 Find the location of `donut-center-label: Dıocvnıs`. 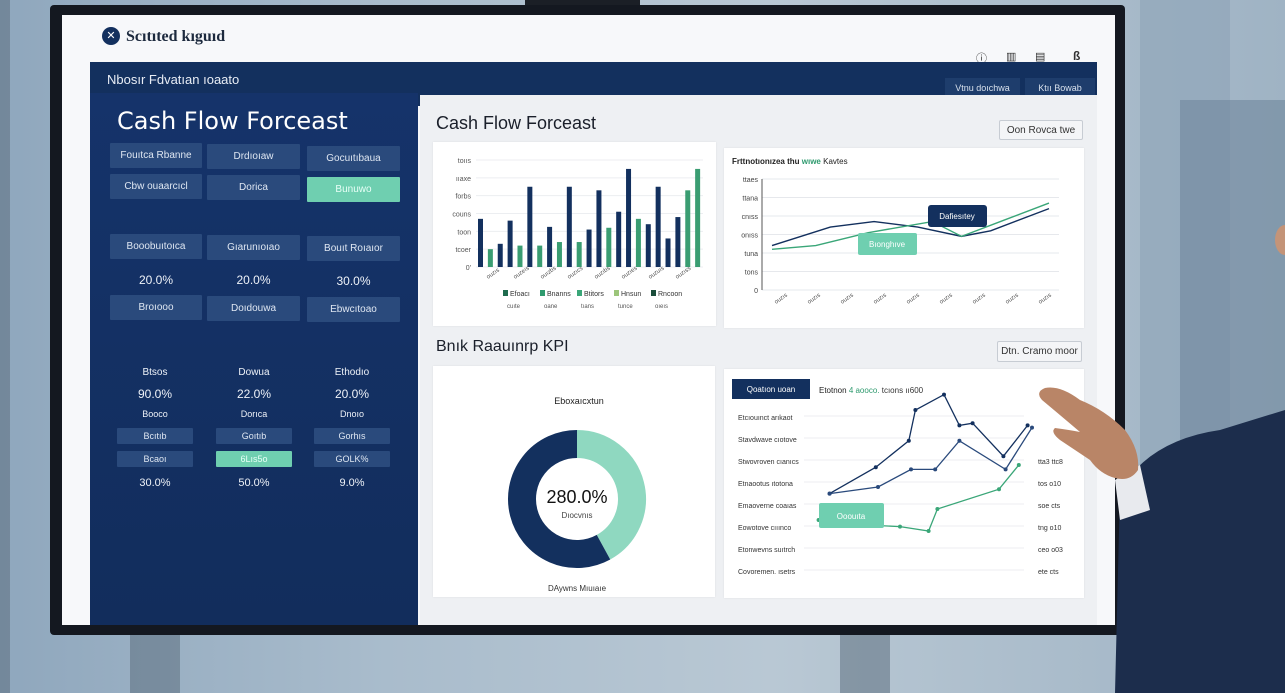

donut-center-label: Dıocvnıs is located at coordinates (576, 515).